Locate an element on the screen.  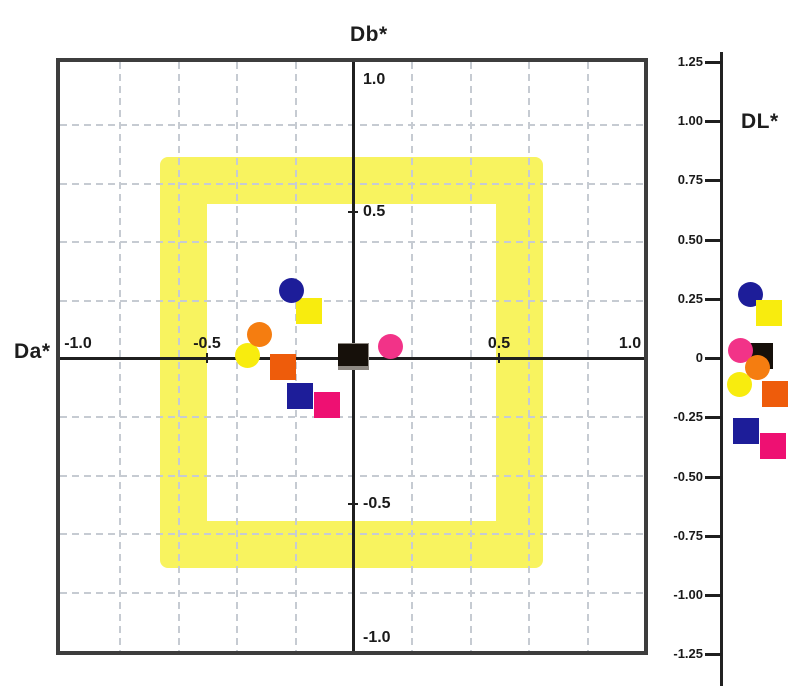
dl-axis-line is located at coordinates (721, 369).